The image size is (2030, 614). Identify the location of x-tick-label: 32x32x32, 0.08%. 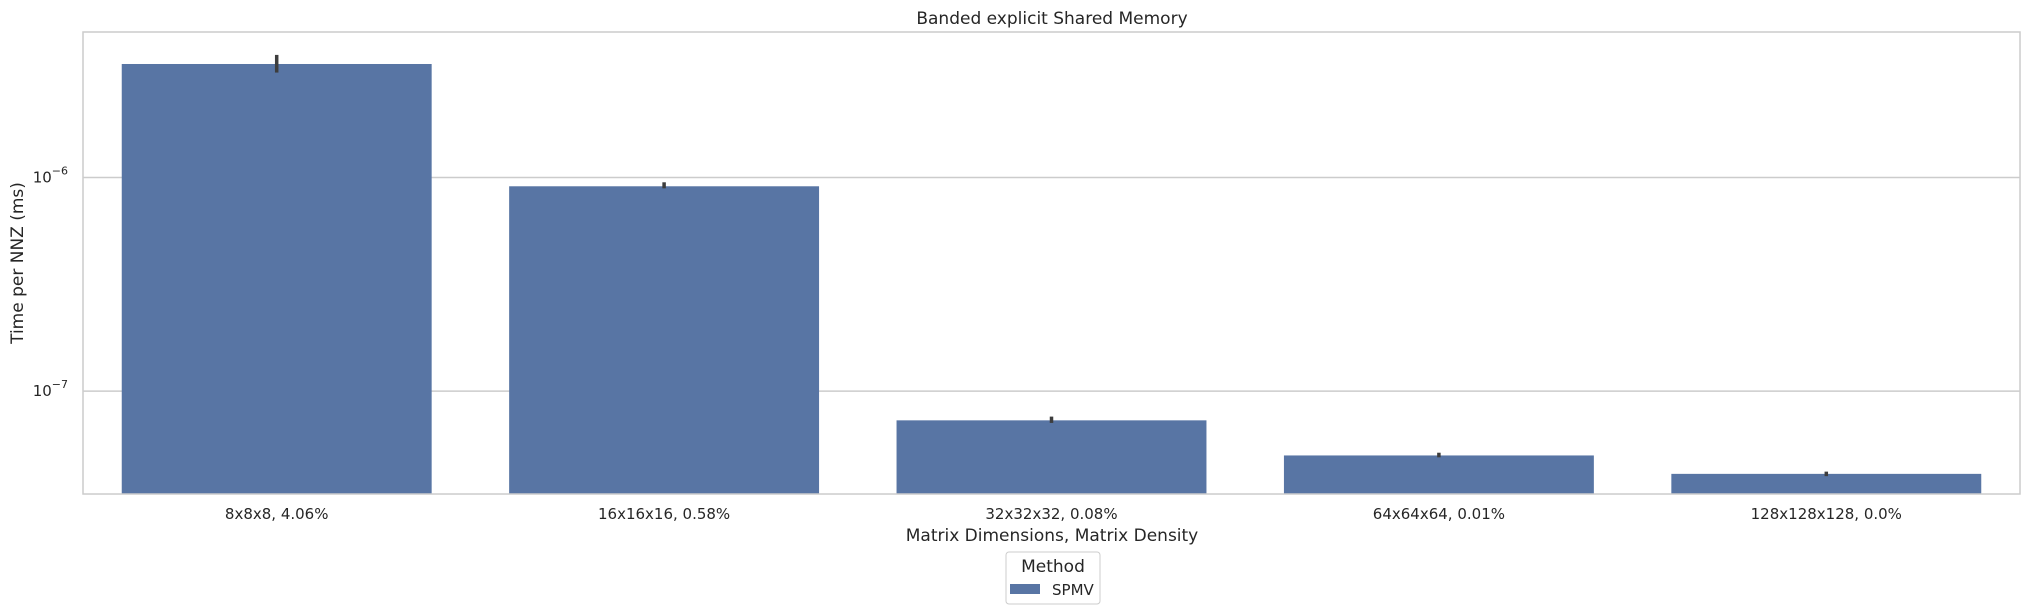
(1051, 514).